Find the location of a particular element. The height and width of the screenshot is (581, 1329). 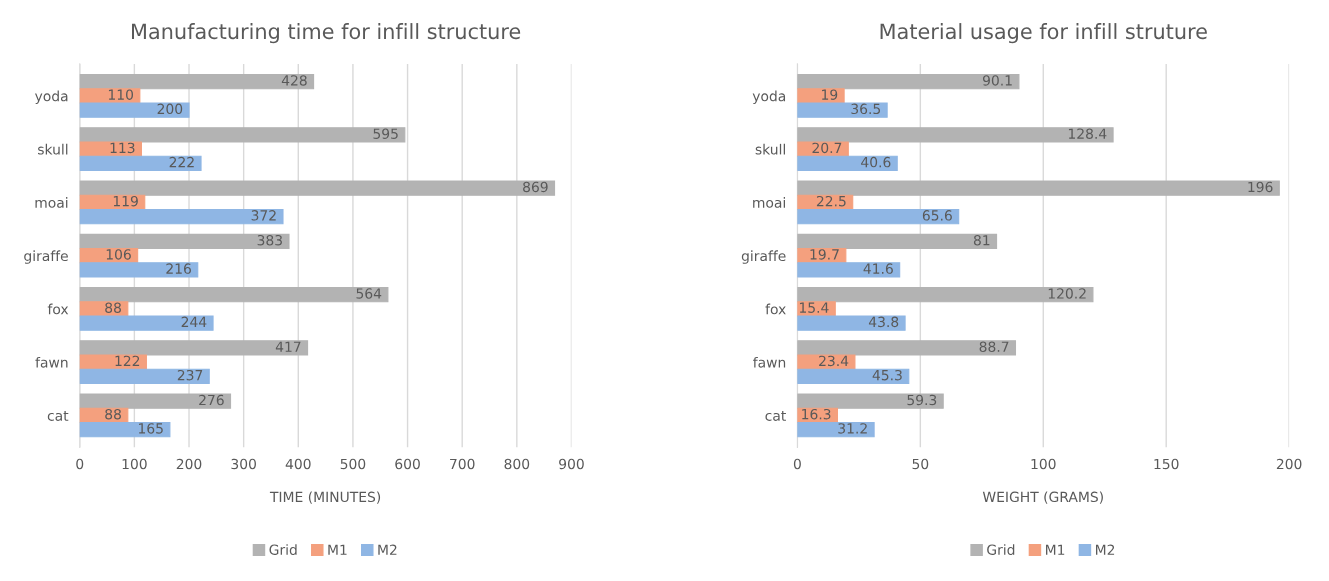

data-label: 276 is located at coordinates (211, 400).